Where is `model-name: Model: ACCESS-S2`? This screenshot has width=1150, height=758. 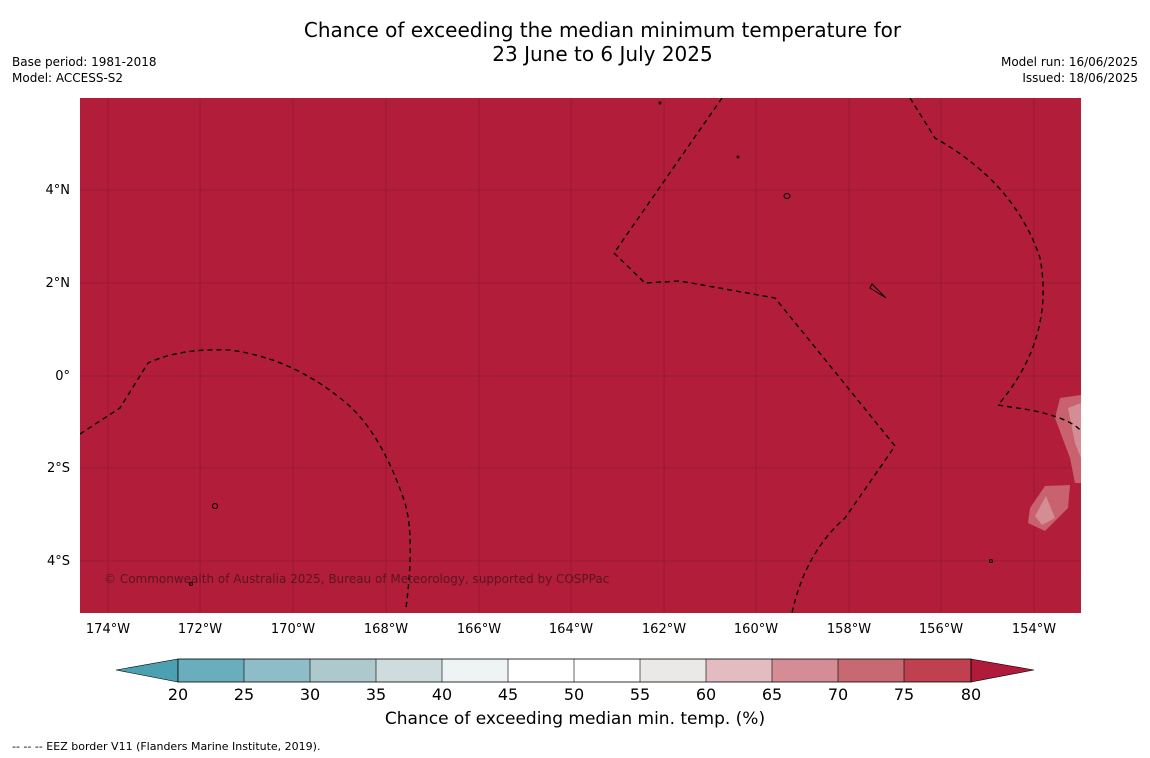
model-name: Model: ACCESS-S2 is located at coordinates (68, 78).